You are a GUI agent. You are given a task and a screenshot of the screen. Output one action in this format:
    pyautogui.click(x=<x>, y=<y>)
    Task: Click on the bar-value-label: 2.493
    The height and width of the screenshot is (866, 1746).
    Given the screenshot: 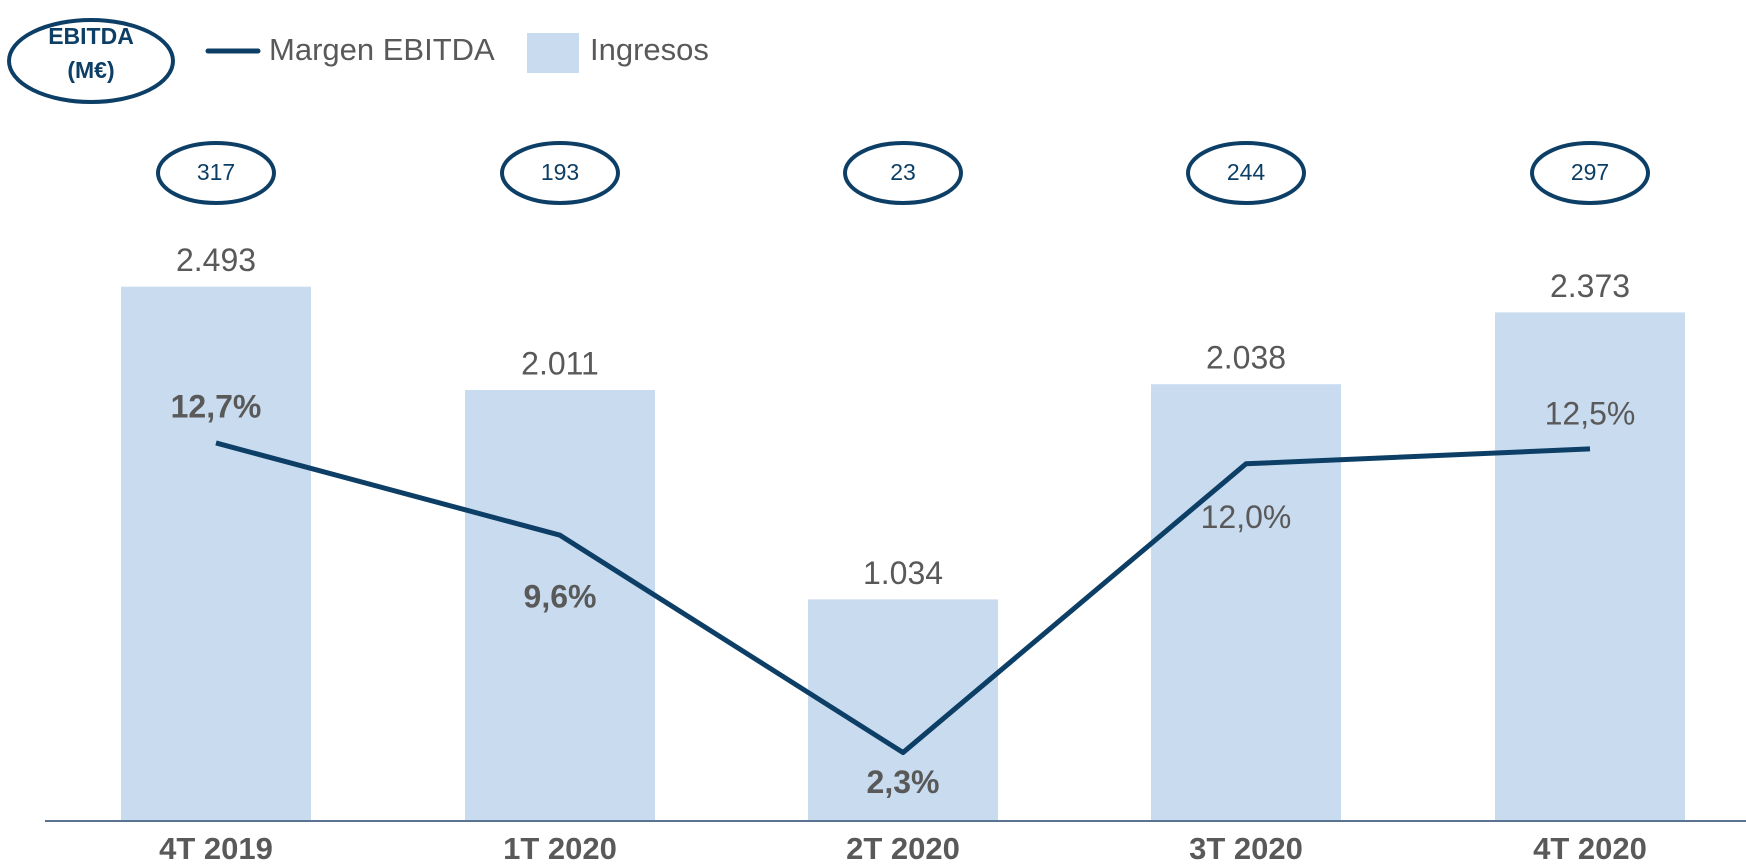 What is the action you would take?
    pyautogui.click(x=216, y=260)
    